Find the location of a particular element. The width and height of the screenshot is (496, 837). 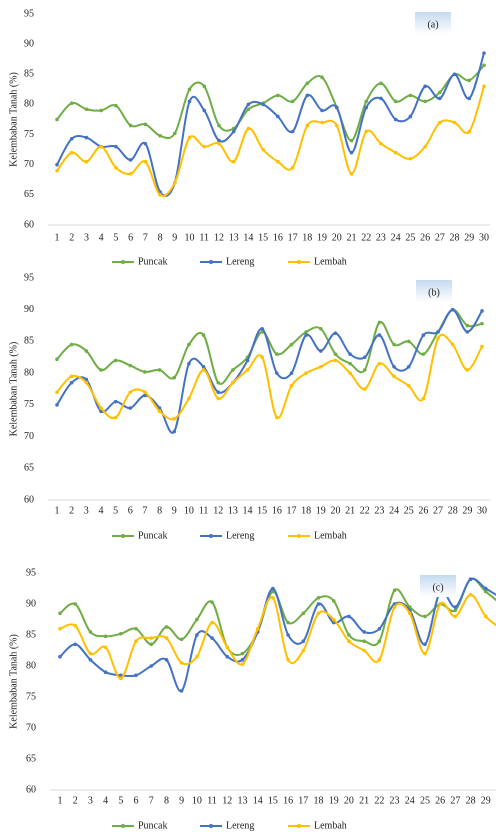

x-tick-label: 28 is located at coordinates (471, 800).